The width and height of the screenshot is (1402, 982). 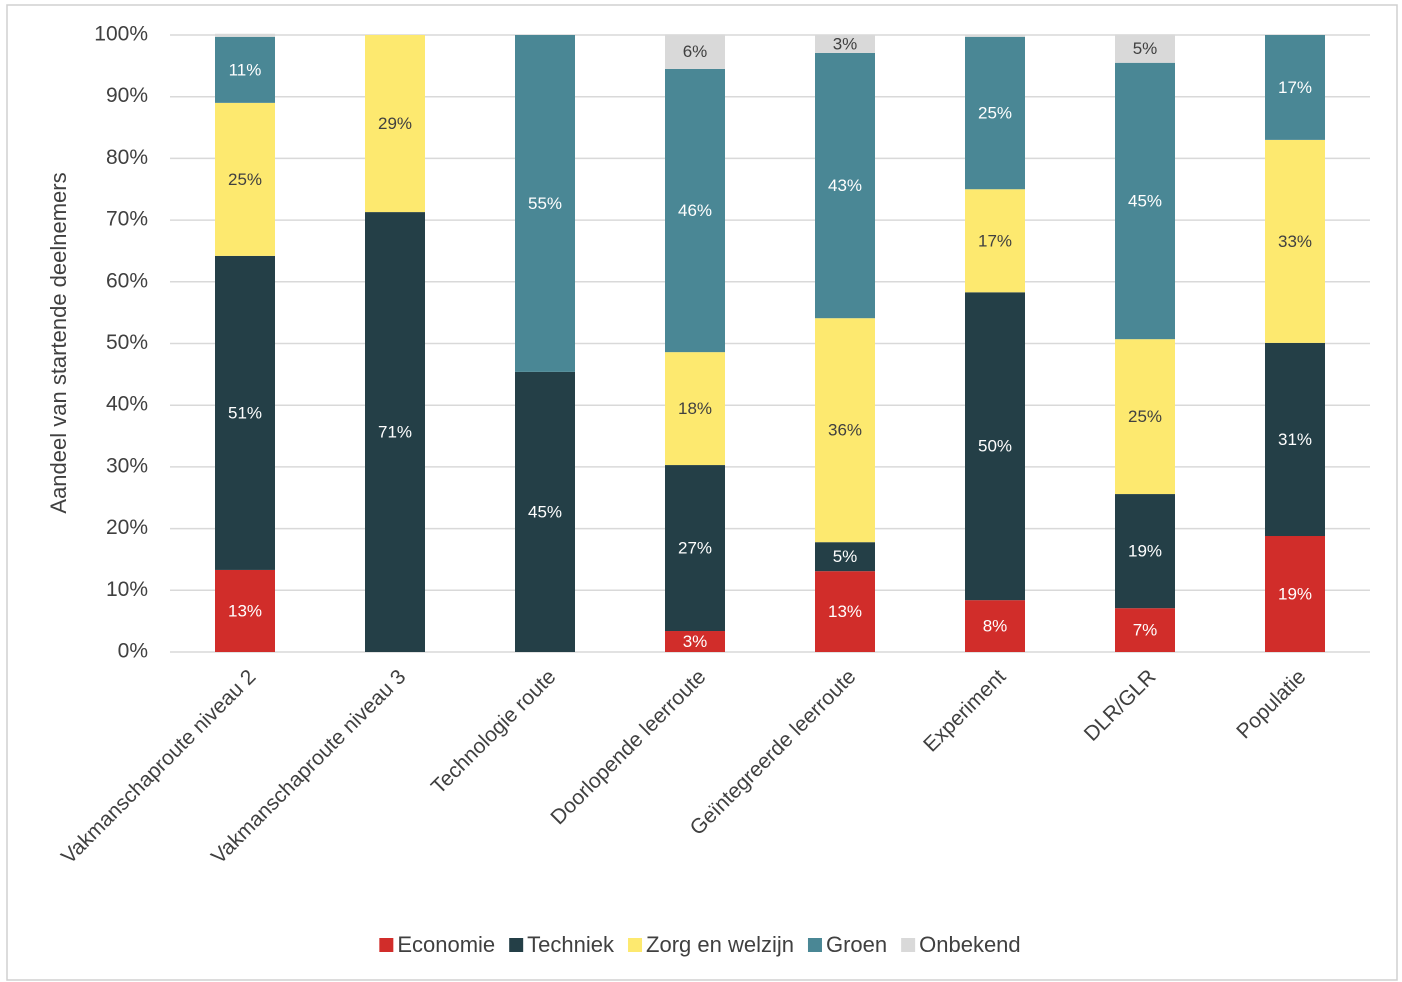 What do you see at coordinates (446, 944) in the screenshot?
I see `legend-label: Economie` at bounding box center [446, 944].